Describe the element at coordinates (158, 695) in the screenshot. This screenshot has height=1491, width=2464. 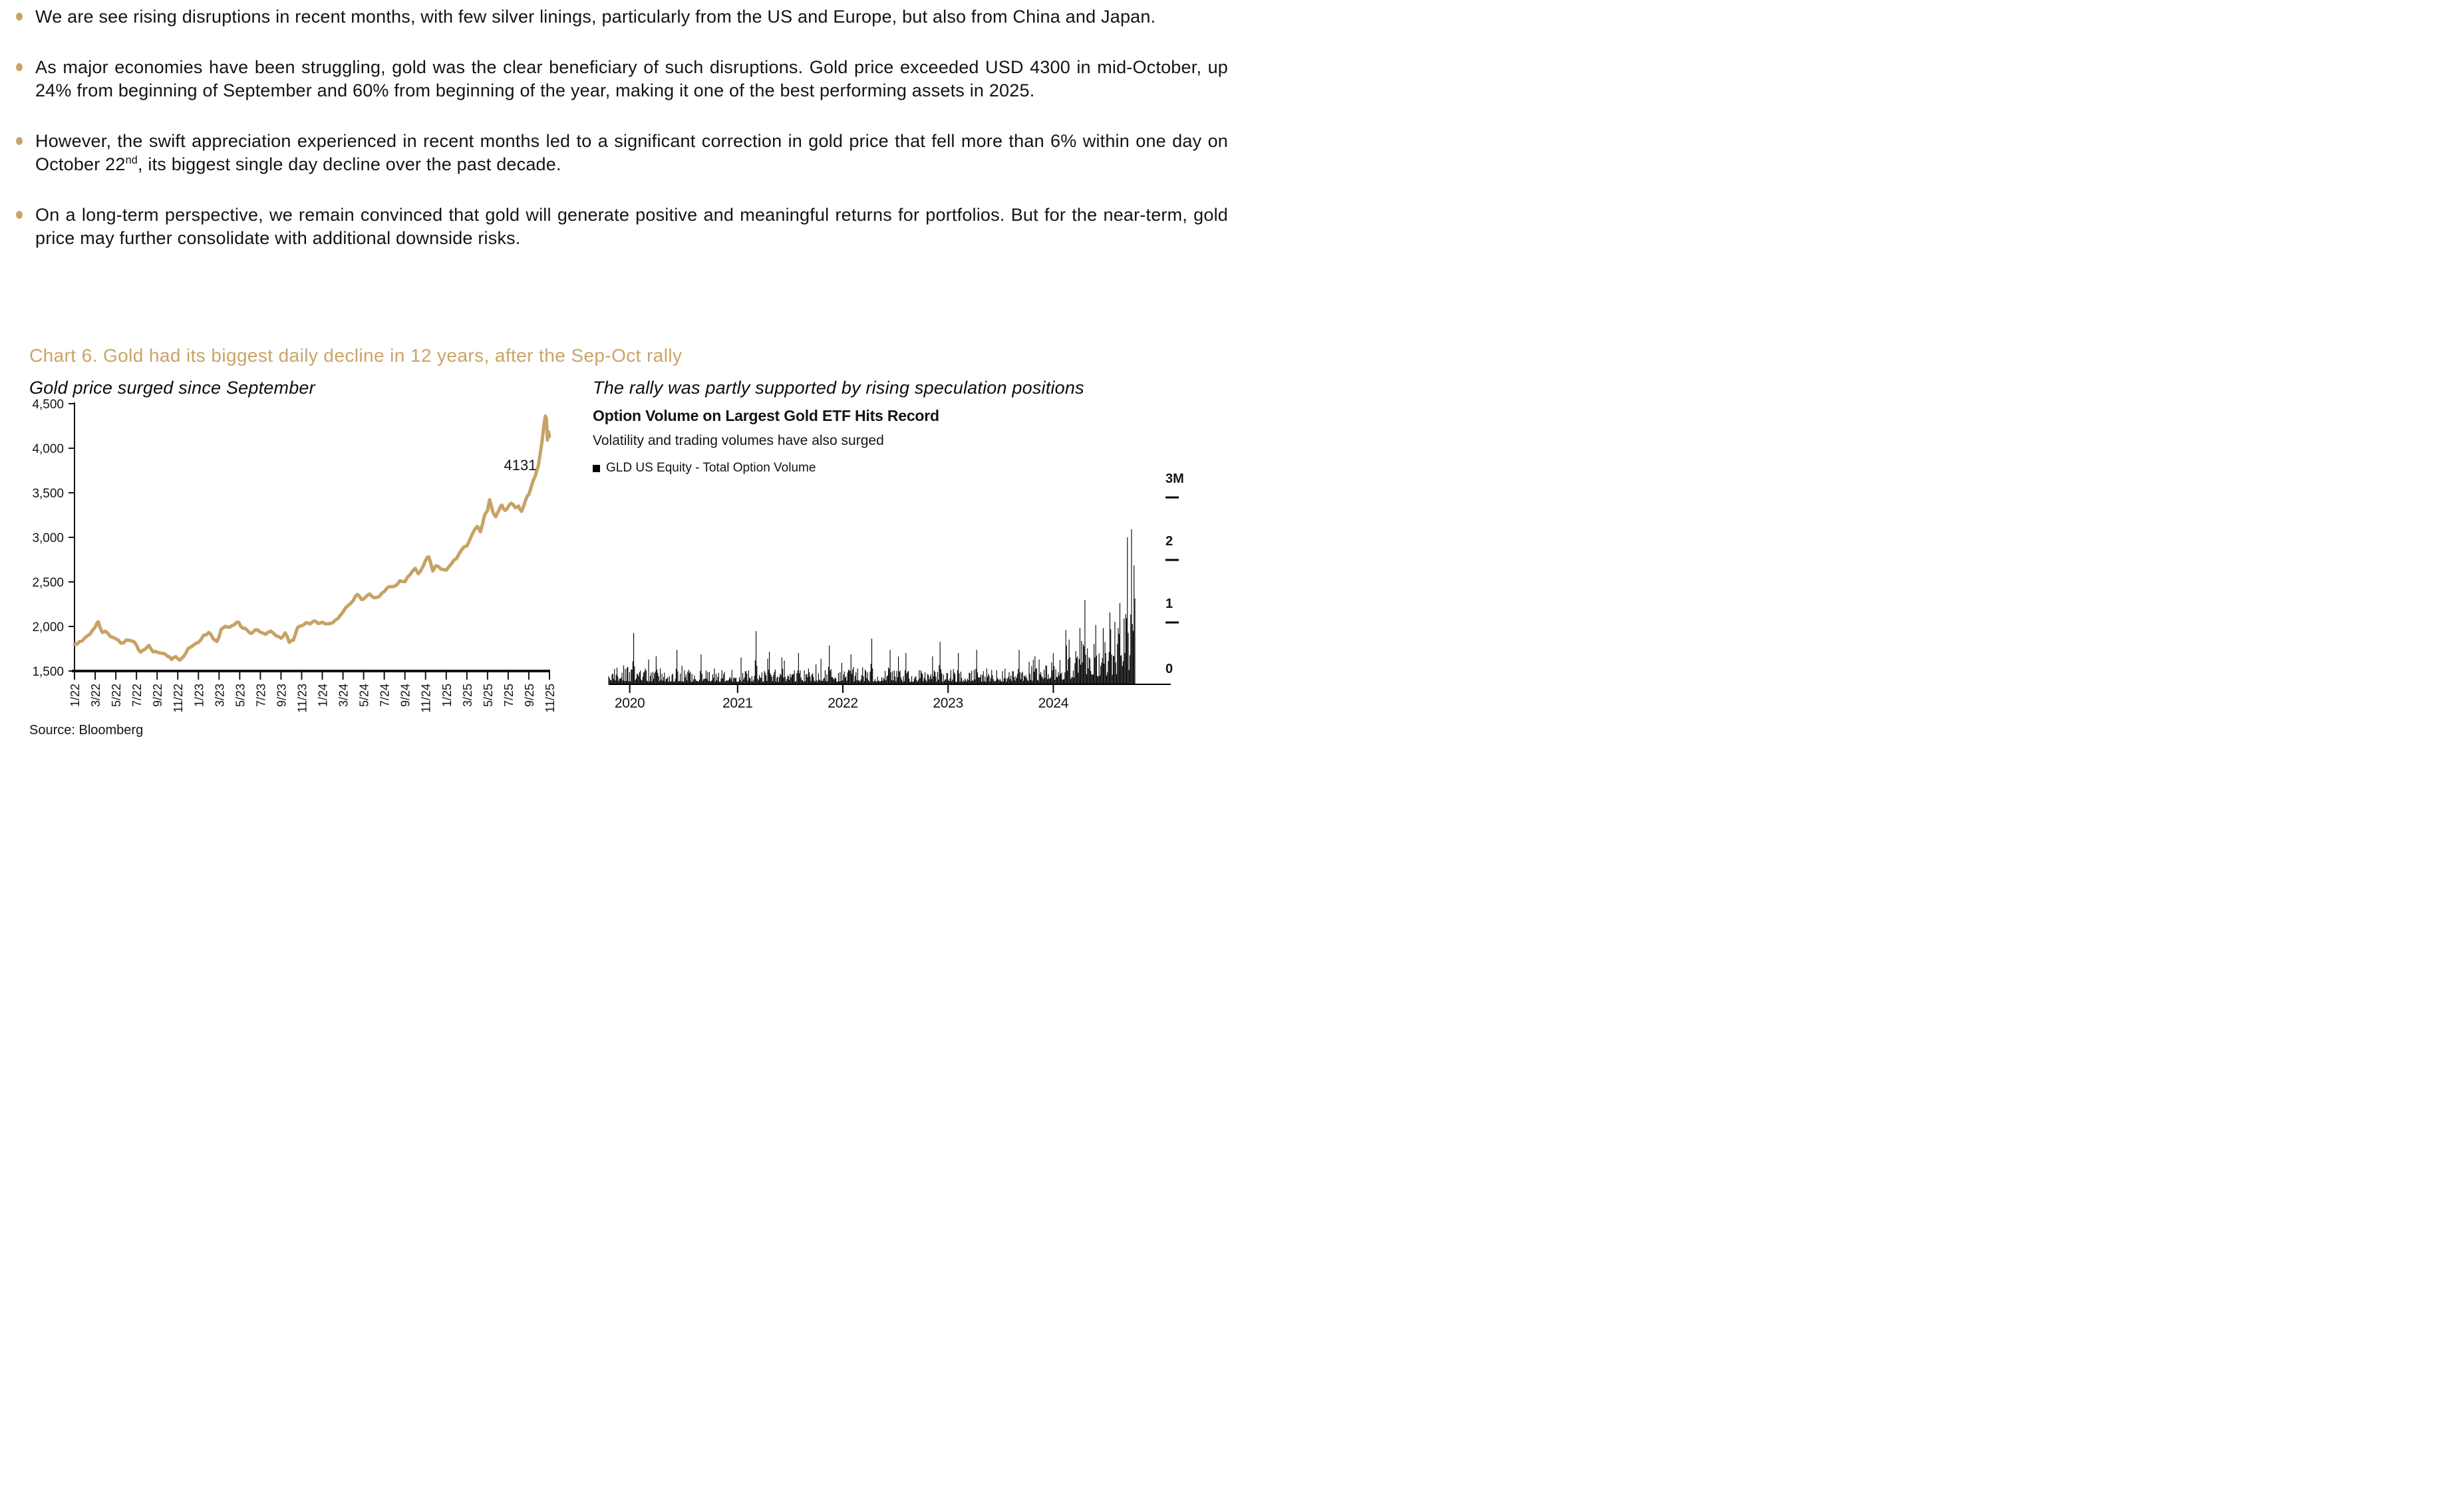
I see `x-tick-label: 9/22` at that location.